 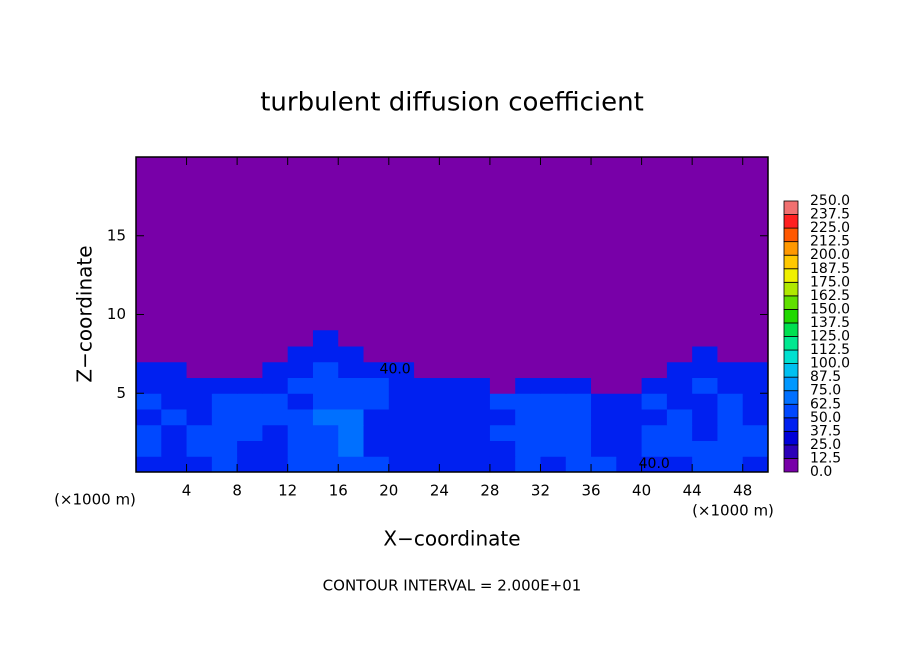 I want to click on x-tick-label: 4, so click(x=187, y=491).